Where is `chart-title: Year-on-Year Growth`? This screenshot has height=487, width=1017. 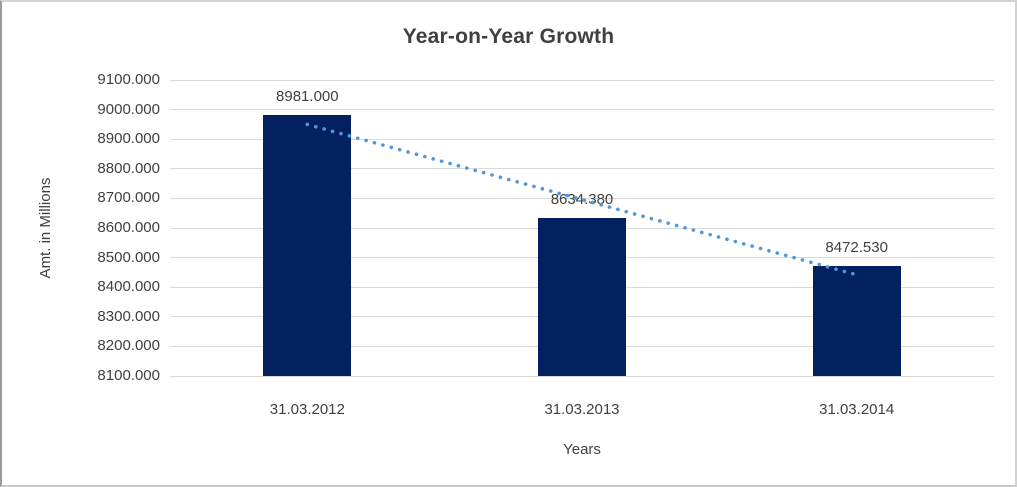 chart-title: Year-on-Year Growth is located at coordinates (508, 36).